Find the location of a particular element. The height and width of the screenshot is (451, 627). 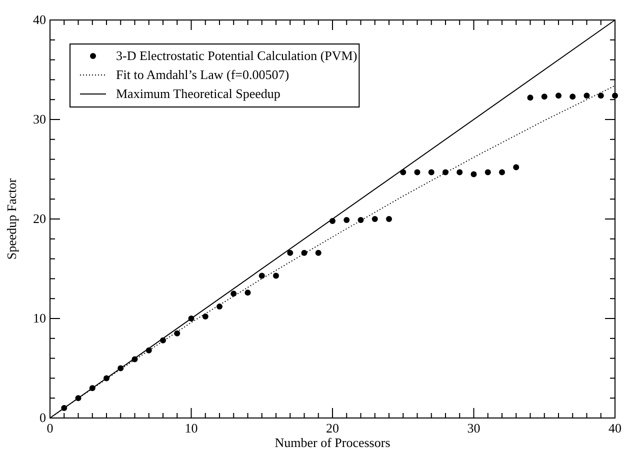

y-tick-label: 30 is located at coordinates (39, 119).